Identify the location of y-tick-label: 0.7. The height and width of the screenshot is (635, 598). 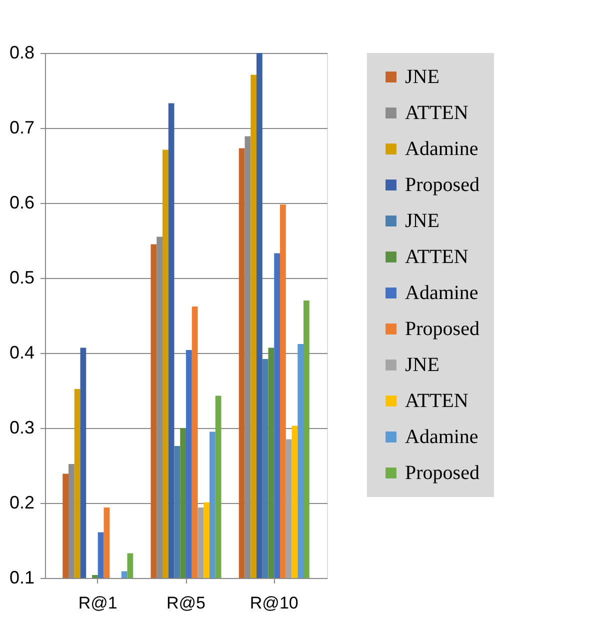
(21, 128).